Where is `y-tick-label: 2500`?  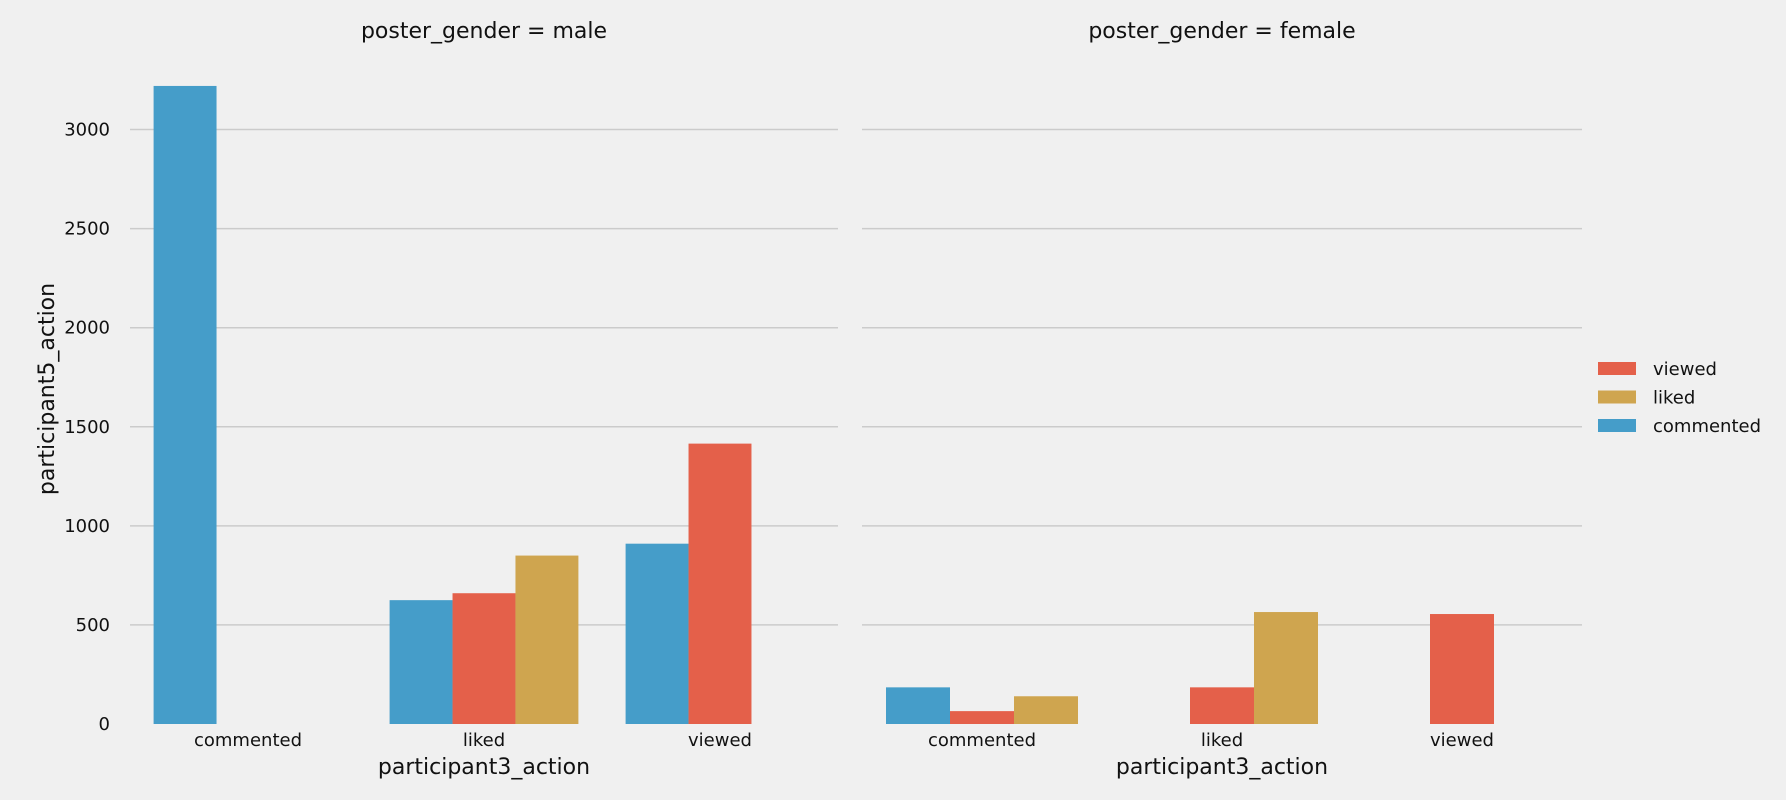
y-tick-label: 2500 is located at coordinates (87, 229).